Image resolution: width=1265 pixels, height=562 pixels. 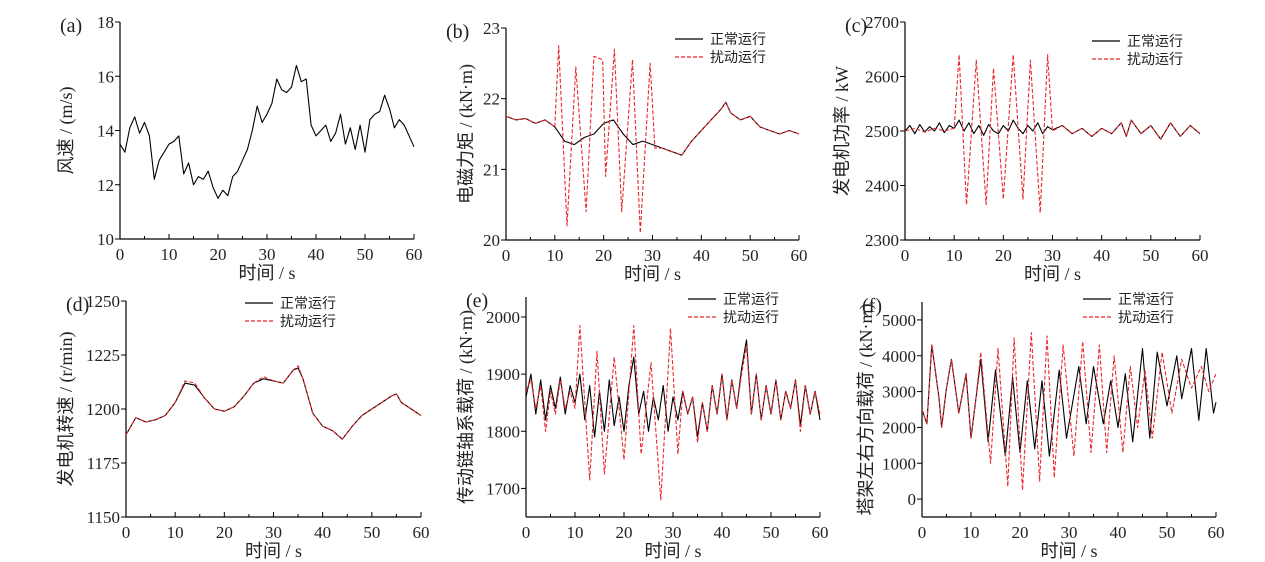 I want to click on y-axis-label: 风速 / (m/s), so click(x=66, y=130).